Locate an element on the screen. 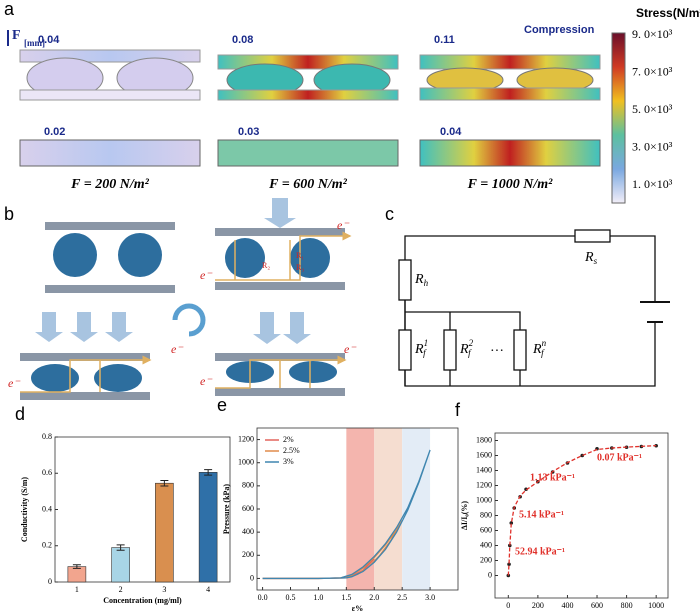 The width and height of the screenshot is (700, 613). panel-label: e is located at coordinates (222, 405).